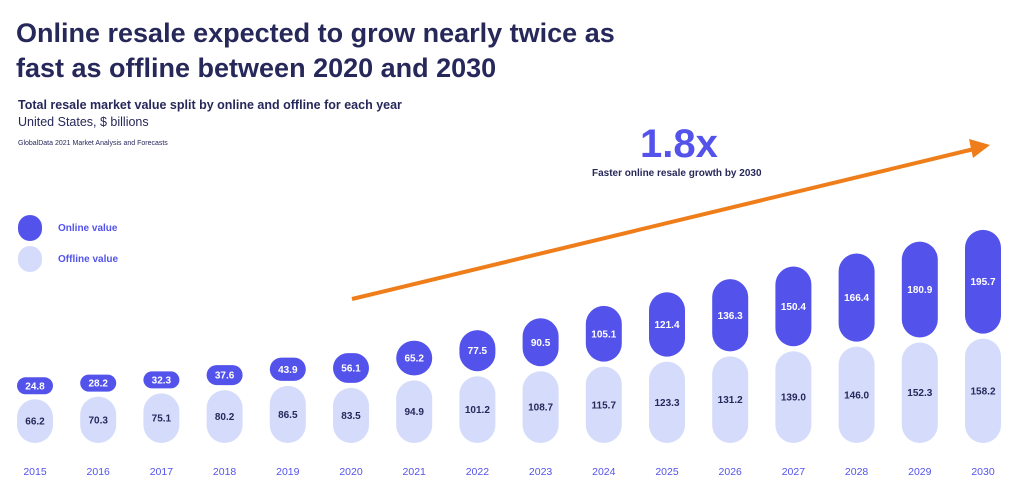 The height and width of the screenshot is (502, 1024). I want to click on offline-value-label-2029: 152.3, so click(919, 393).